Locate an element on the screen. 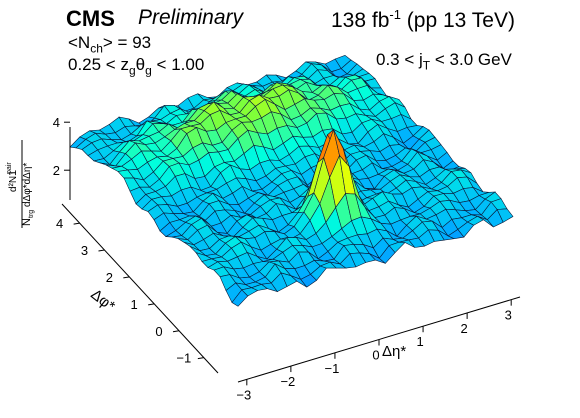  z-axis-title-part: pair is located at coordinates (9, 168).